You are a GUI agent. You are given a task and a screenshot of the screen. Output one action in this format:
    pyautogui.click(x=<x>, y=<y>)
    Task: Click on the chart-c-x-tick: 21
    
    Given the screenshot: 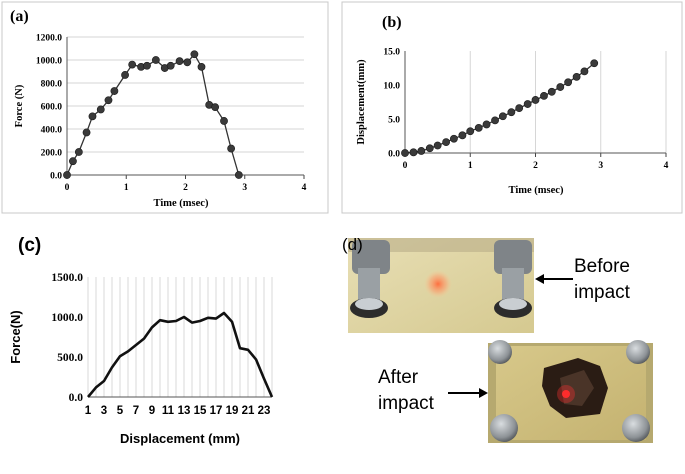 What is the action you would take?
    pyautogui.click(x=248, y=411)
    